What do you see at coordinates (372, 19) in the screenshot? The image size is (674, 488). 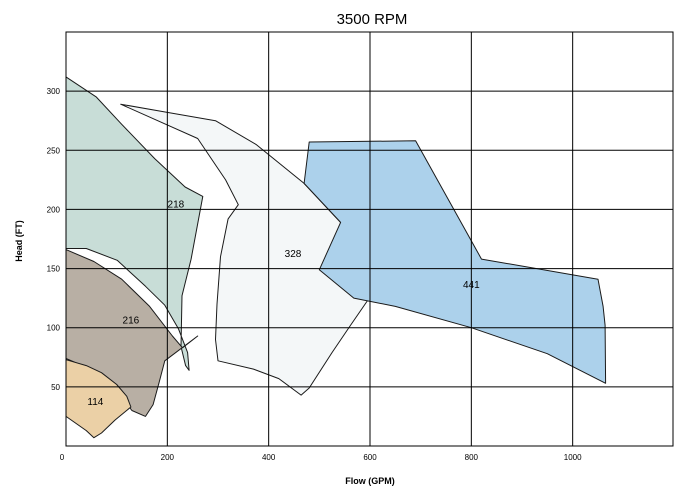 I see `chart-title: 3500 RPM` at bounding box center [372, 19].